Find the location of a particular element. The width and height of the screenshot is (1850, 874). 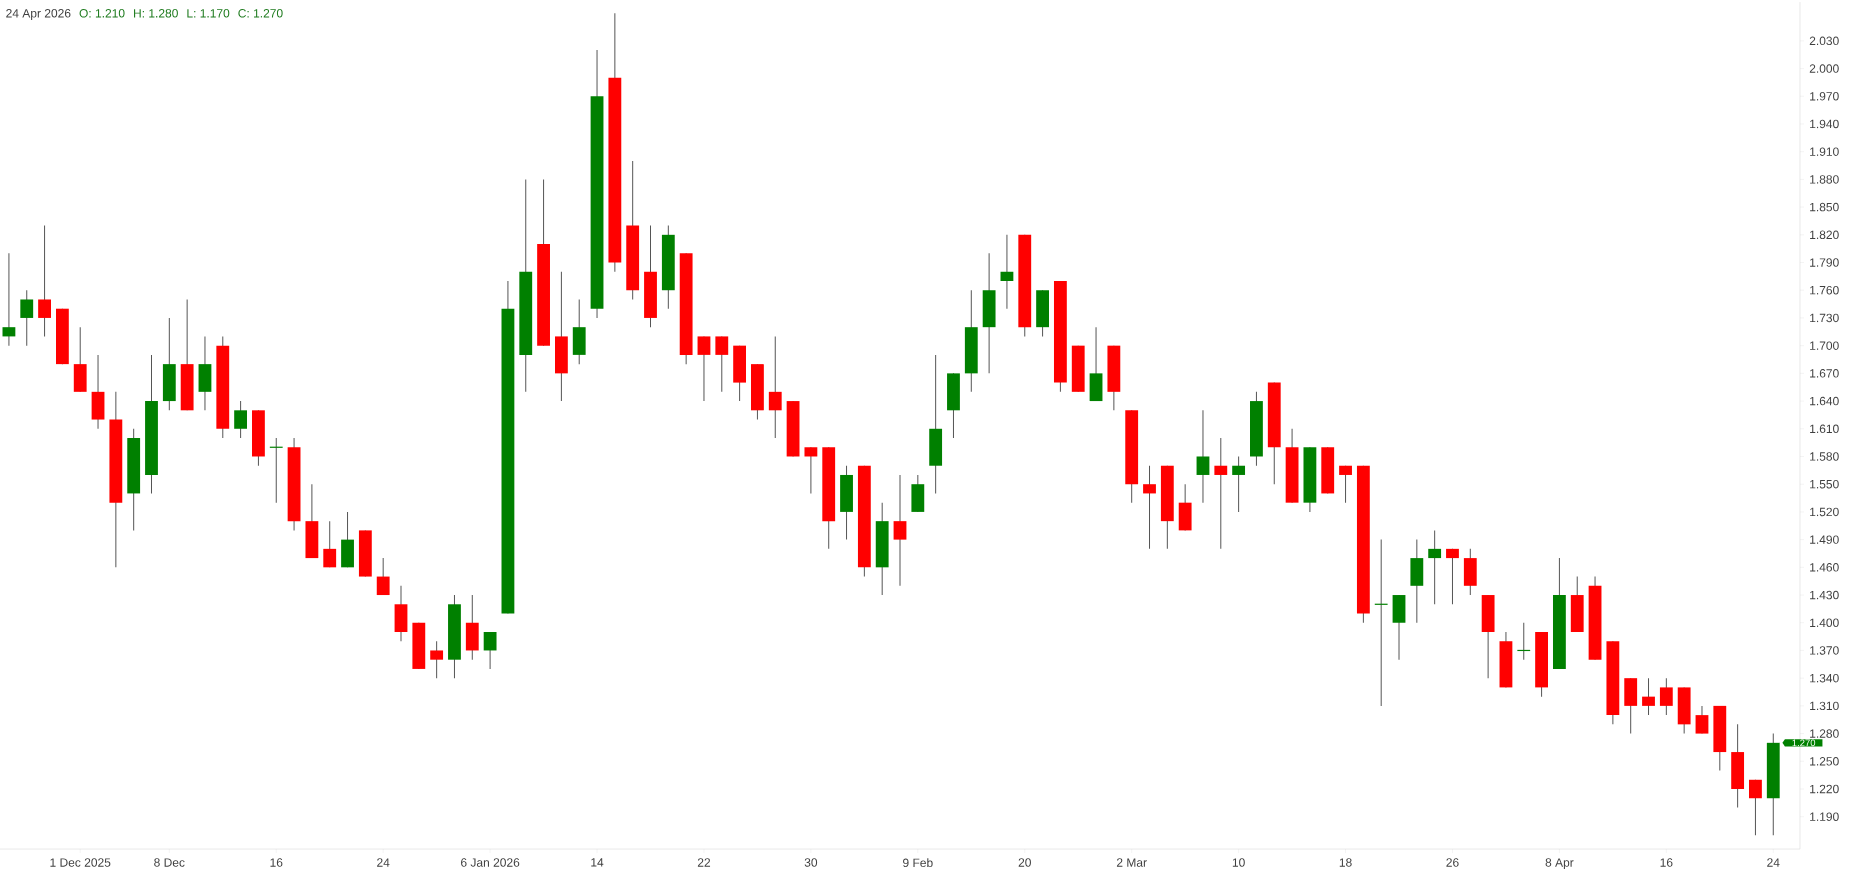

x-tick-label: 18 is located at coordinates (1345, 862).